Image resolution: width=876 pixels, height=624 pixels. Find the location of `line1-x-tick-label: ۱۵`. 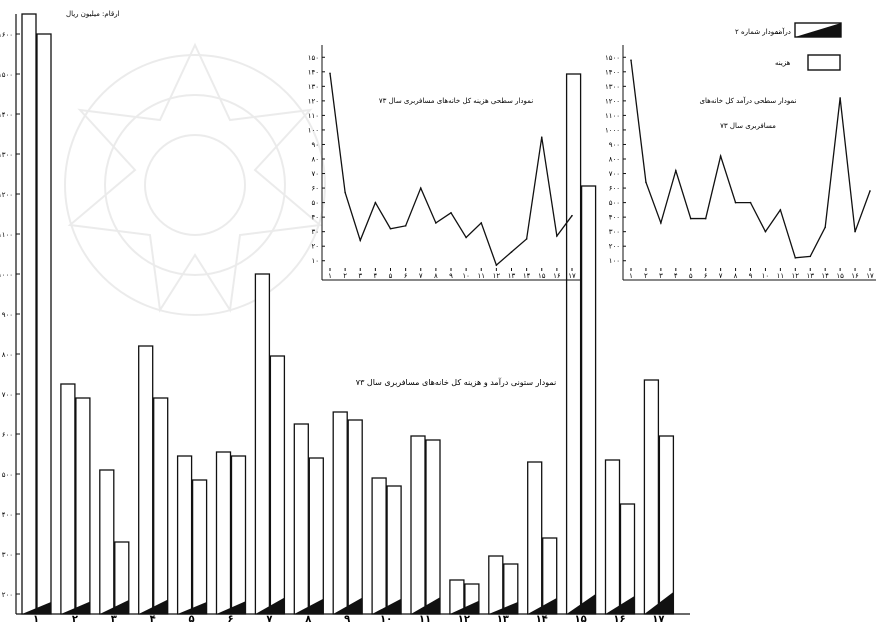

line1-x-tick-label: ۱۵ is located at coordinates (542, 276).